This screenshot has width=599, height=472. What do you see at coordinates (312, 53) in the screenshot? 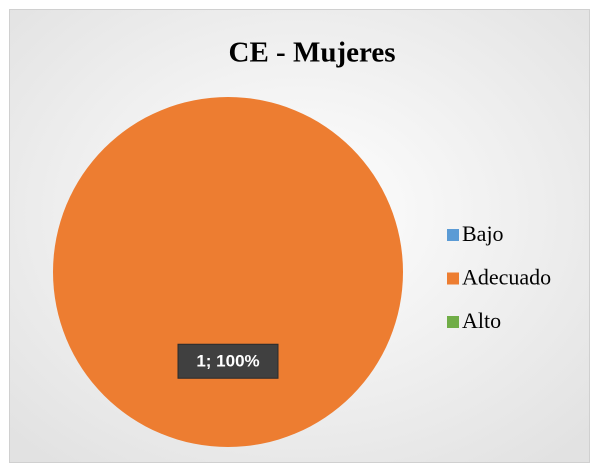
I see `chart-title: CE - Mujeres` at bounding box center [312, 53].